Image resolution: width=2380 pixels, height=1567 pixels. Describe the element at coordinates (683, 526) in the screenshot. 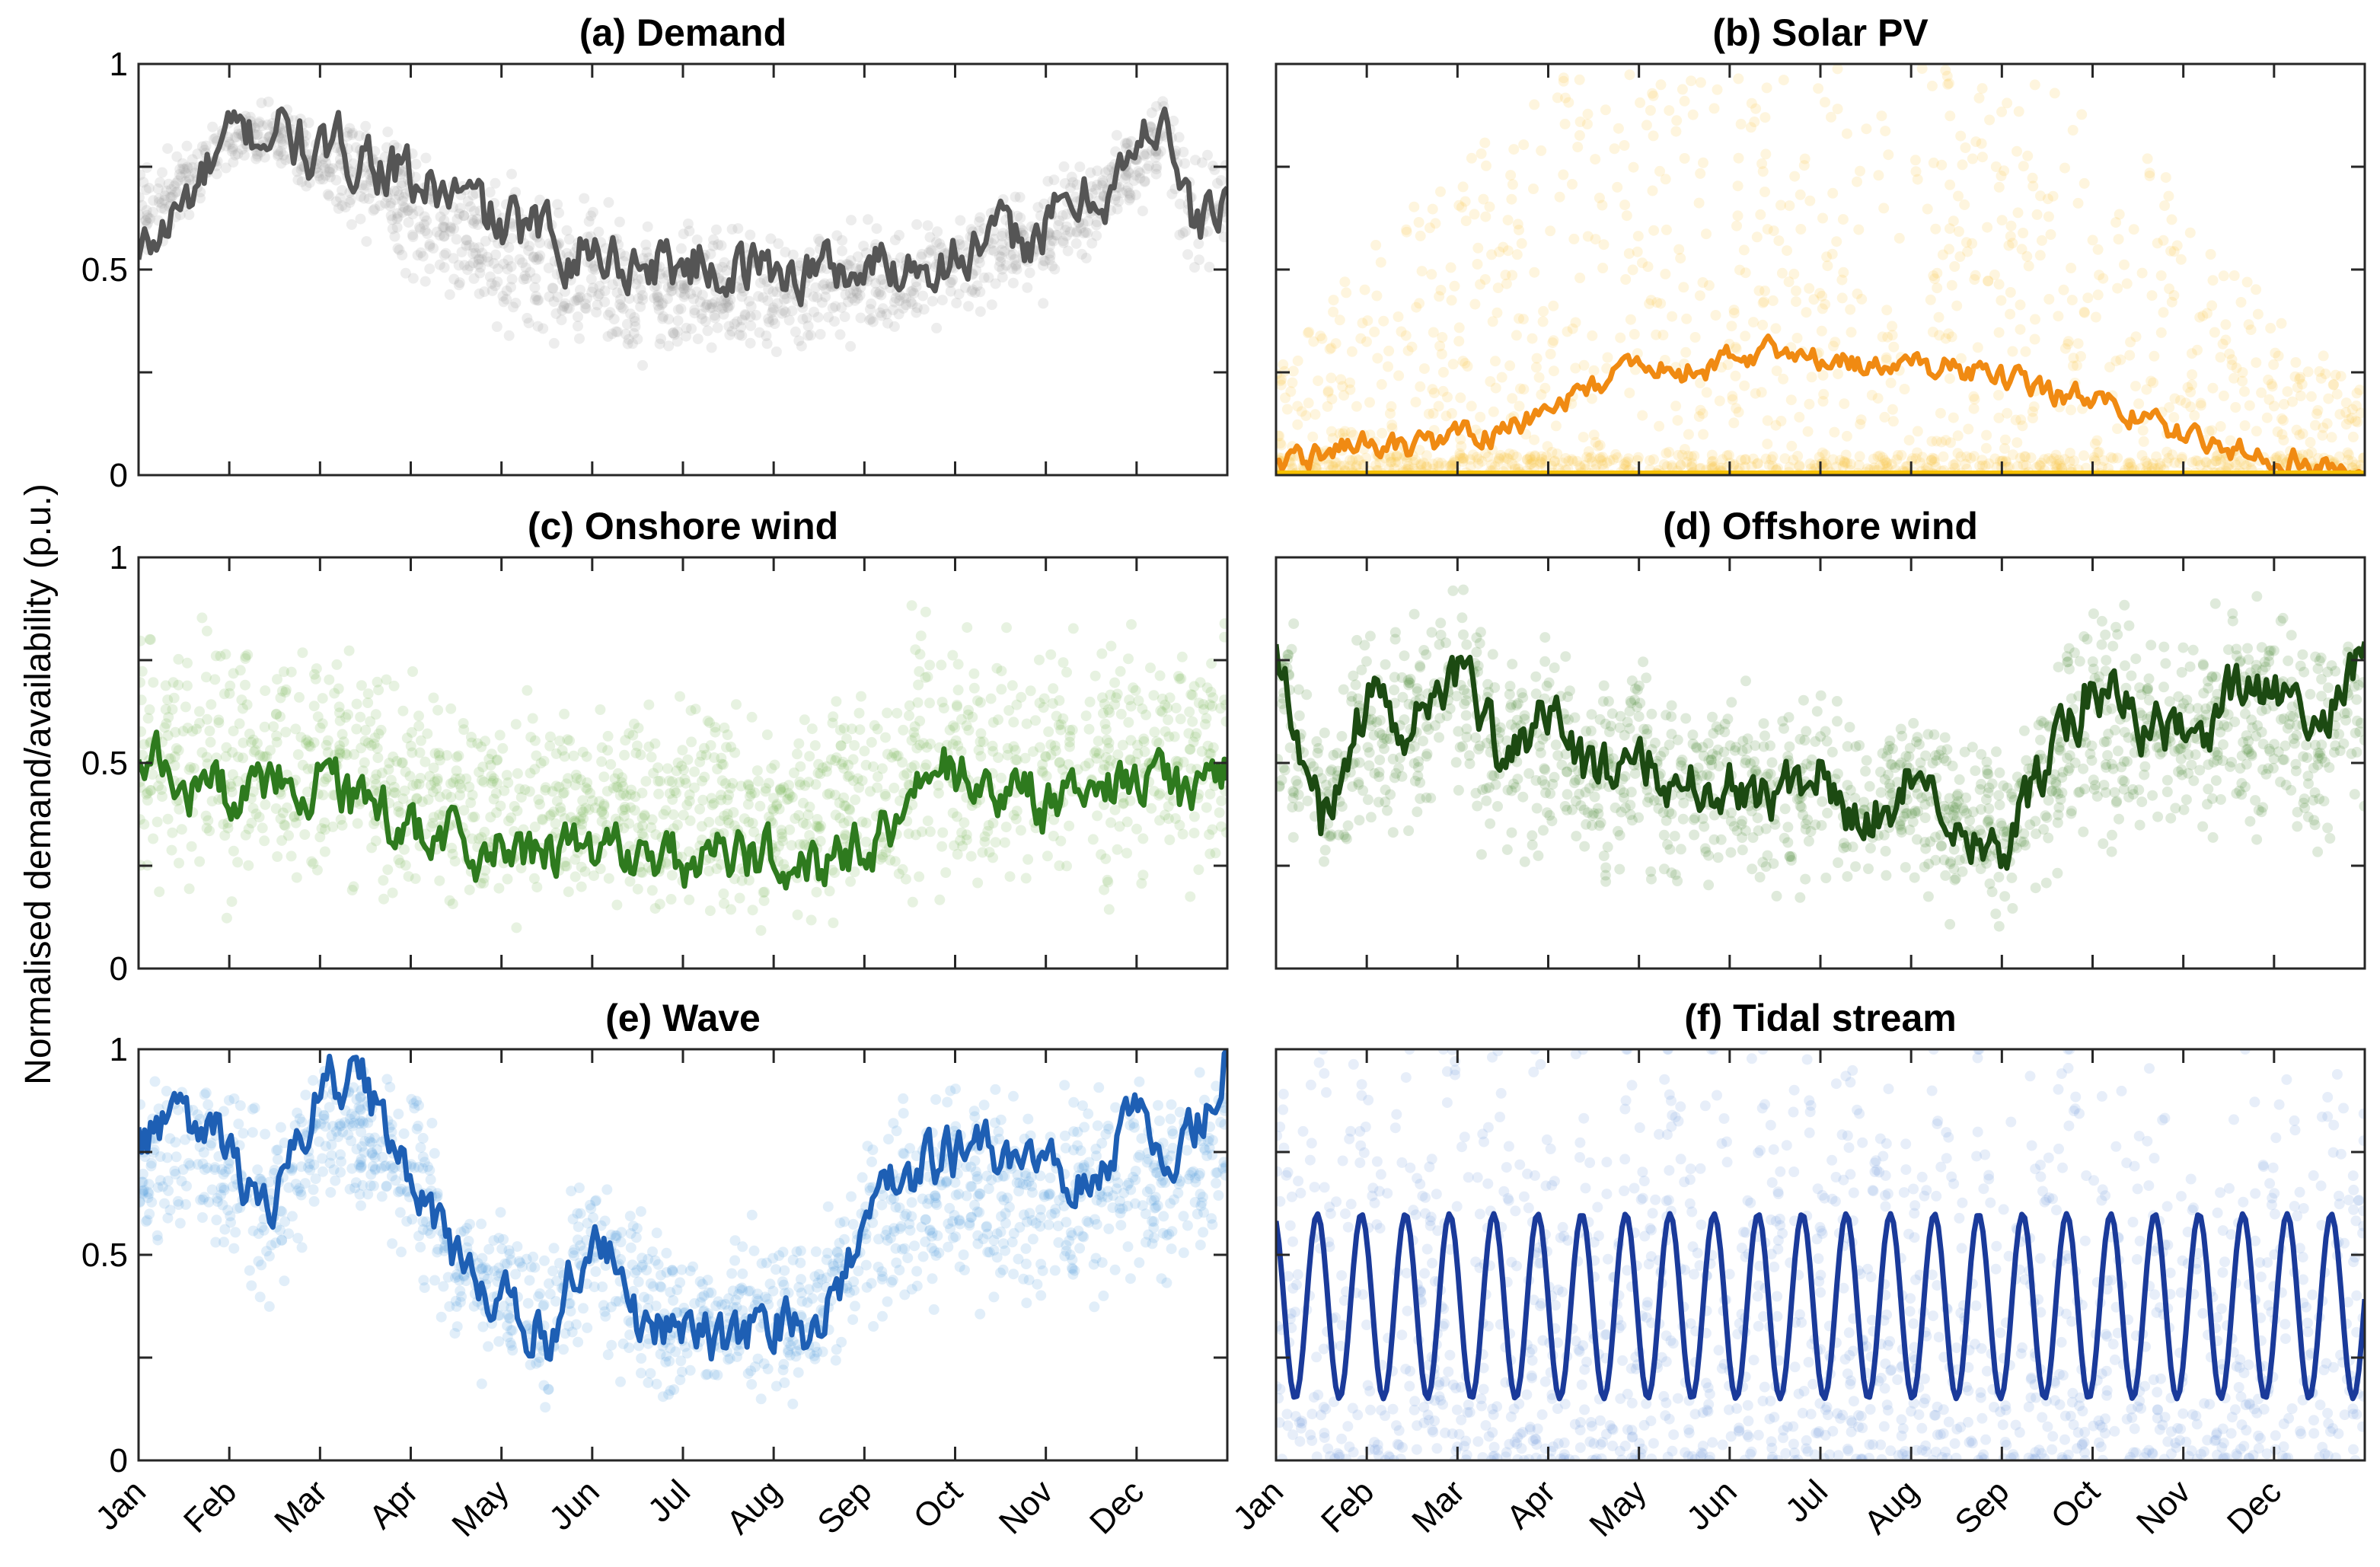

I see `panel-title: (c) Onshore wind` at that location.